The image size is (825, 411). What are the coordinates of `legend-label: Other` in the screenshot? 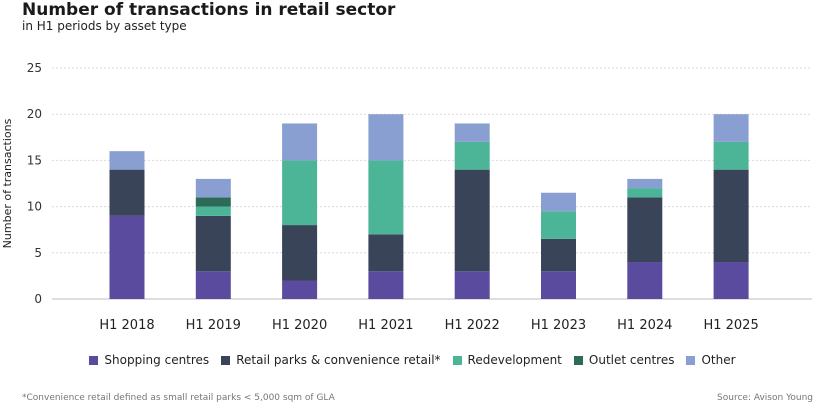 It's located at (718, 360).